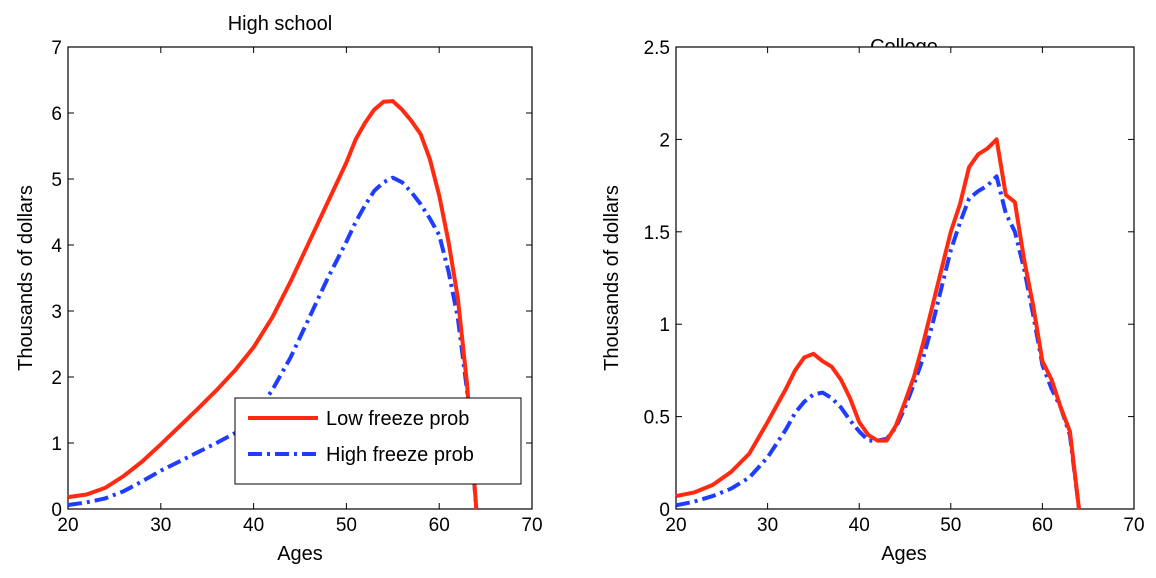 This screenshot has width=1156, height=578. I want to click on y-tick-label: 5, so click(56, 180).